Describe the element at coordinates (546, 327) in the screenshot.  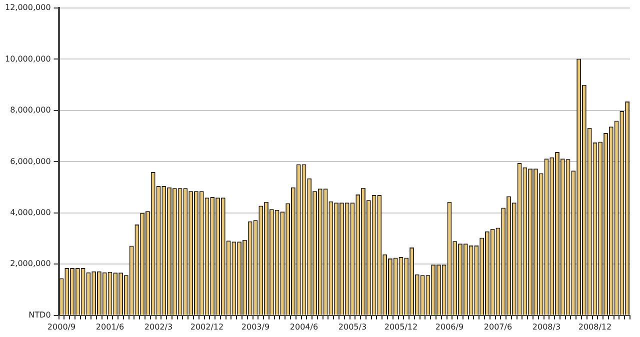
I see `x-tick-label: 2008/3` at that location.